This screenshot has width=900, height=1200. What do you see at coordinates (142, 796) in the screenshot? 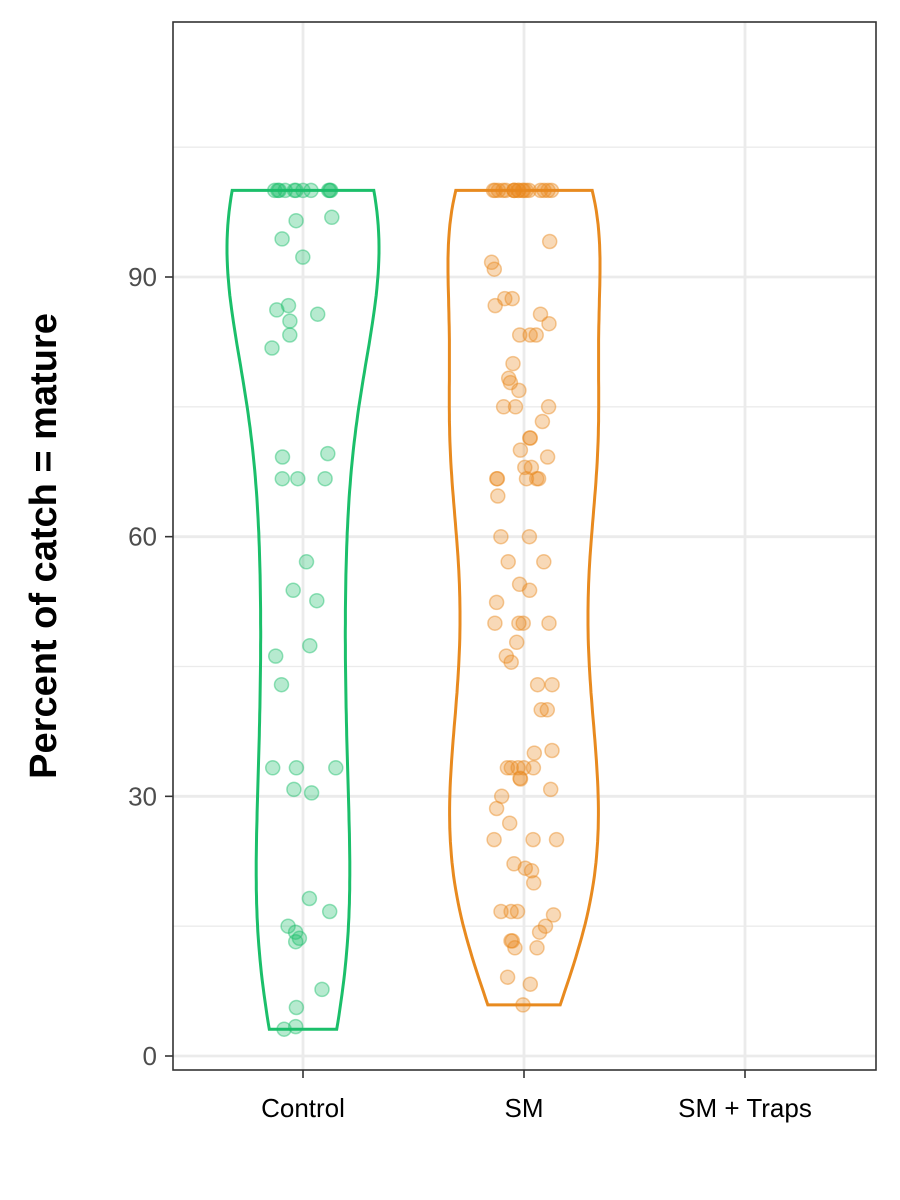
I see `y-tick-label: 30` at bounding box center [142, 796].